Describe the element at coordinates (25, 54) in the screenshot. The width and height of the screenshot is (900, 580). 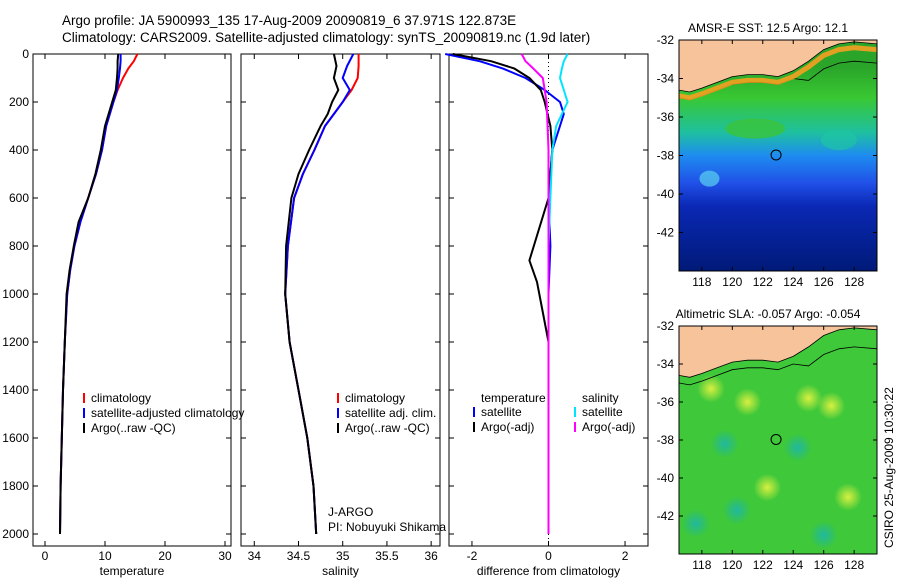
I see `y-tick-label: 0` at that location.